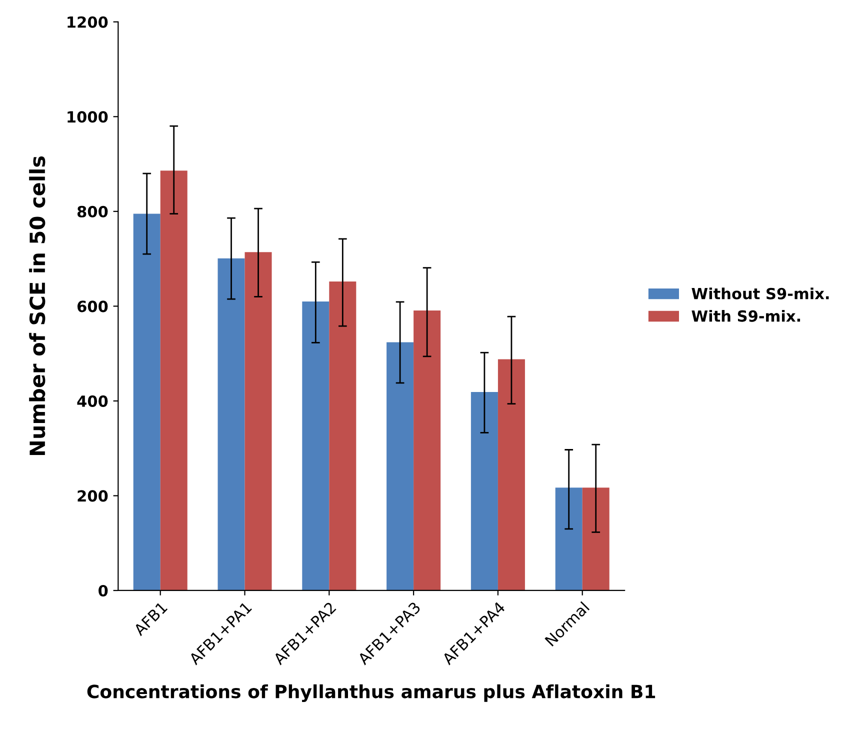 This screenshot has height=729, width=844. I want to click on y-tick-label: 1000, so click(88, 117).